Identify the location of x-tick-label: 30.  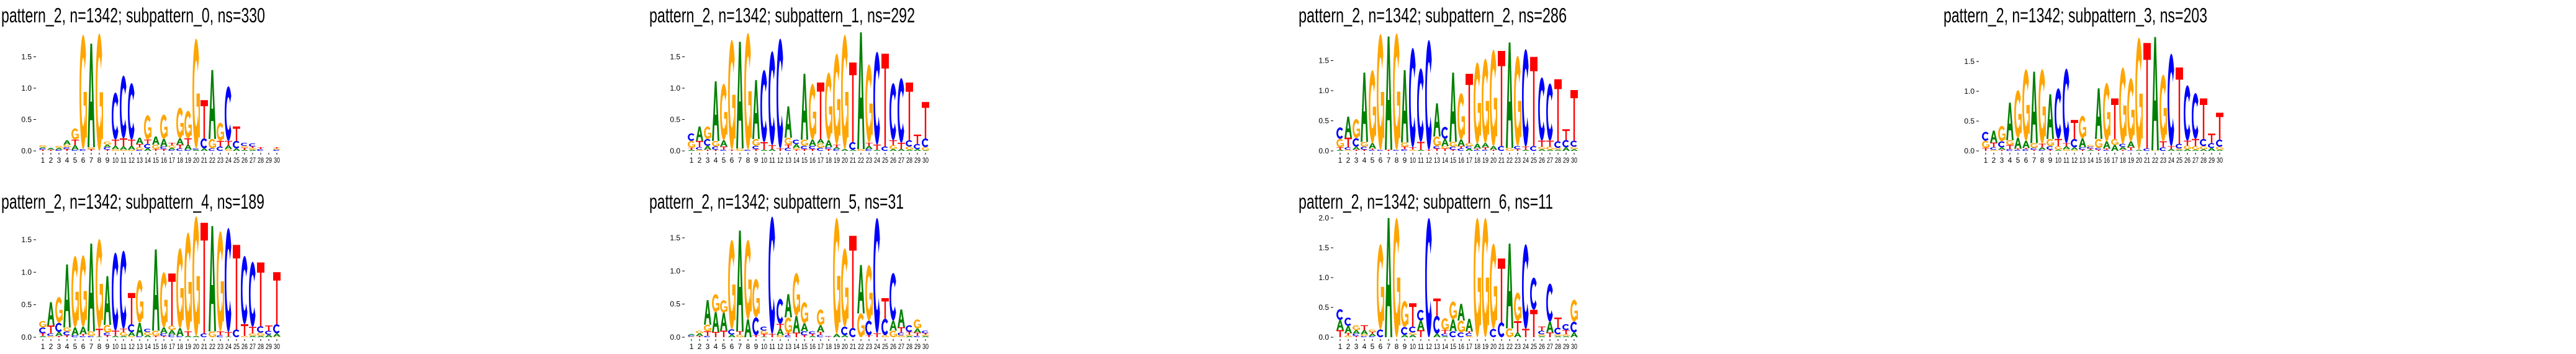
(1574, 346).